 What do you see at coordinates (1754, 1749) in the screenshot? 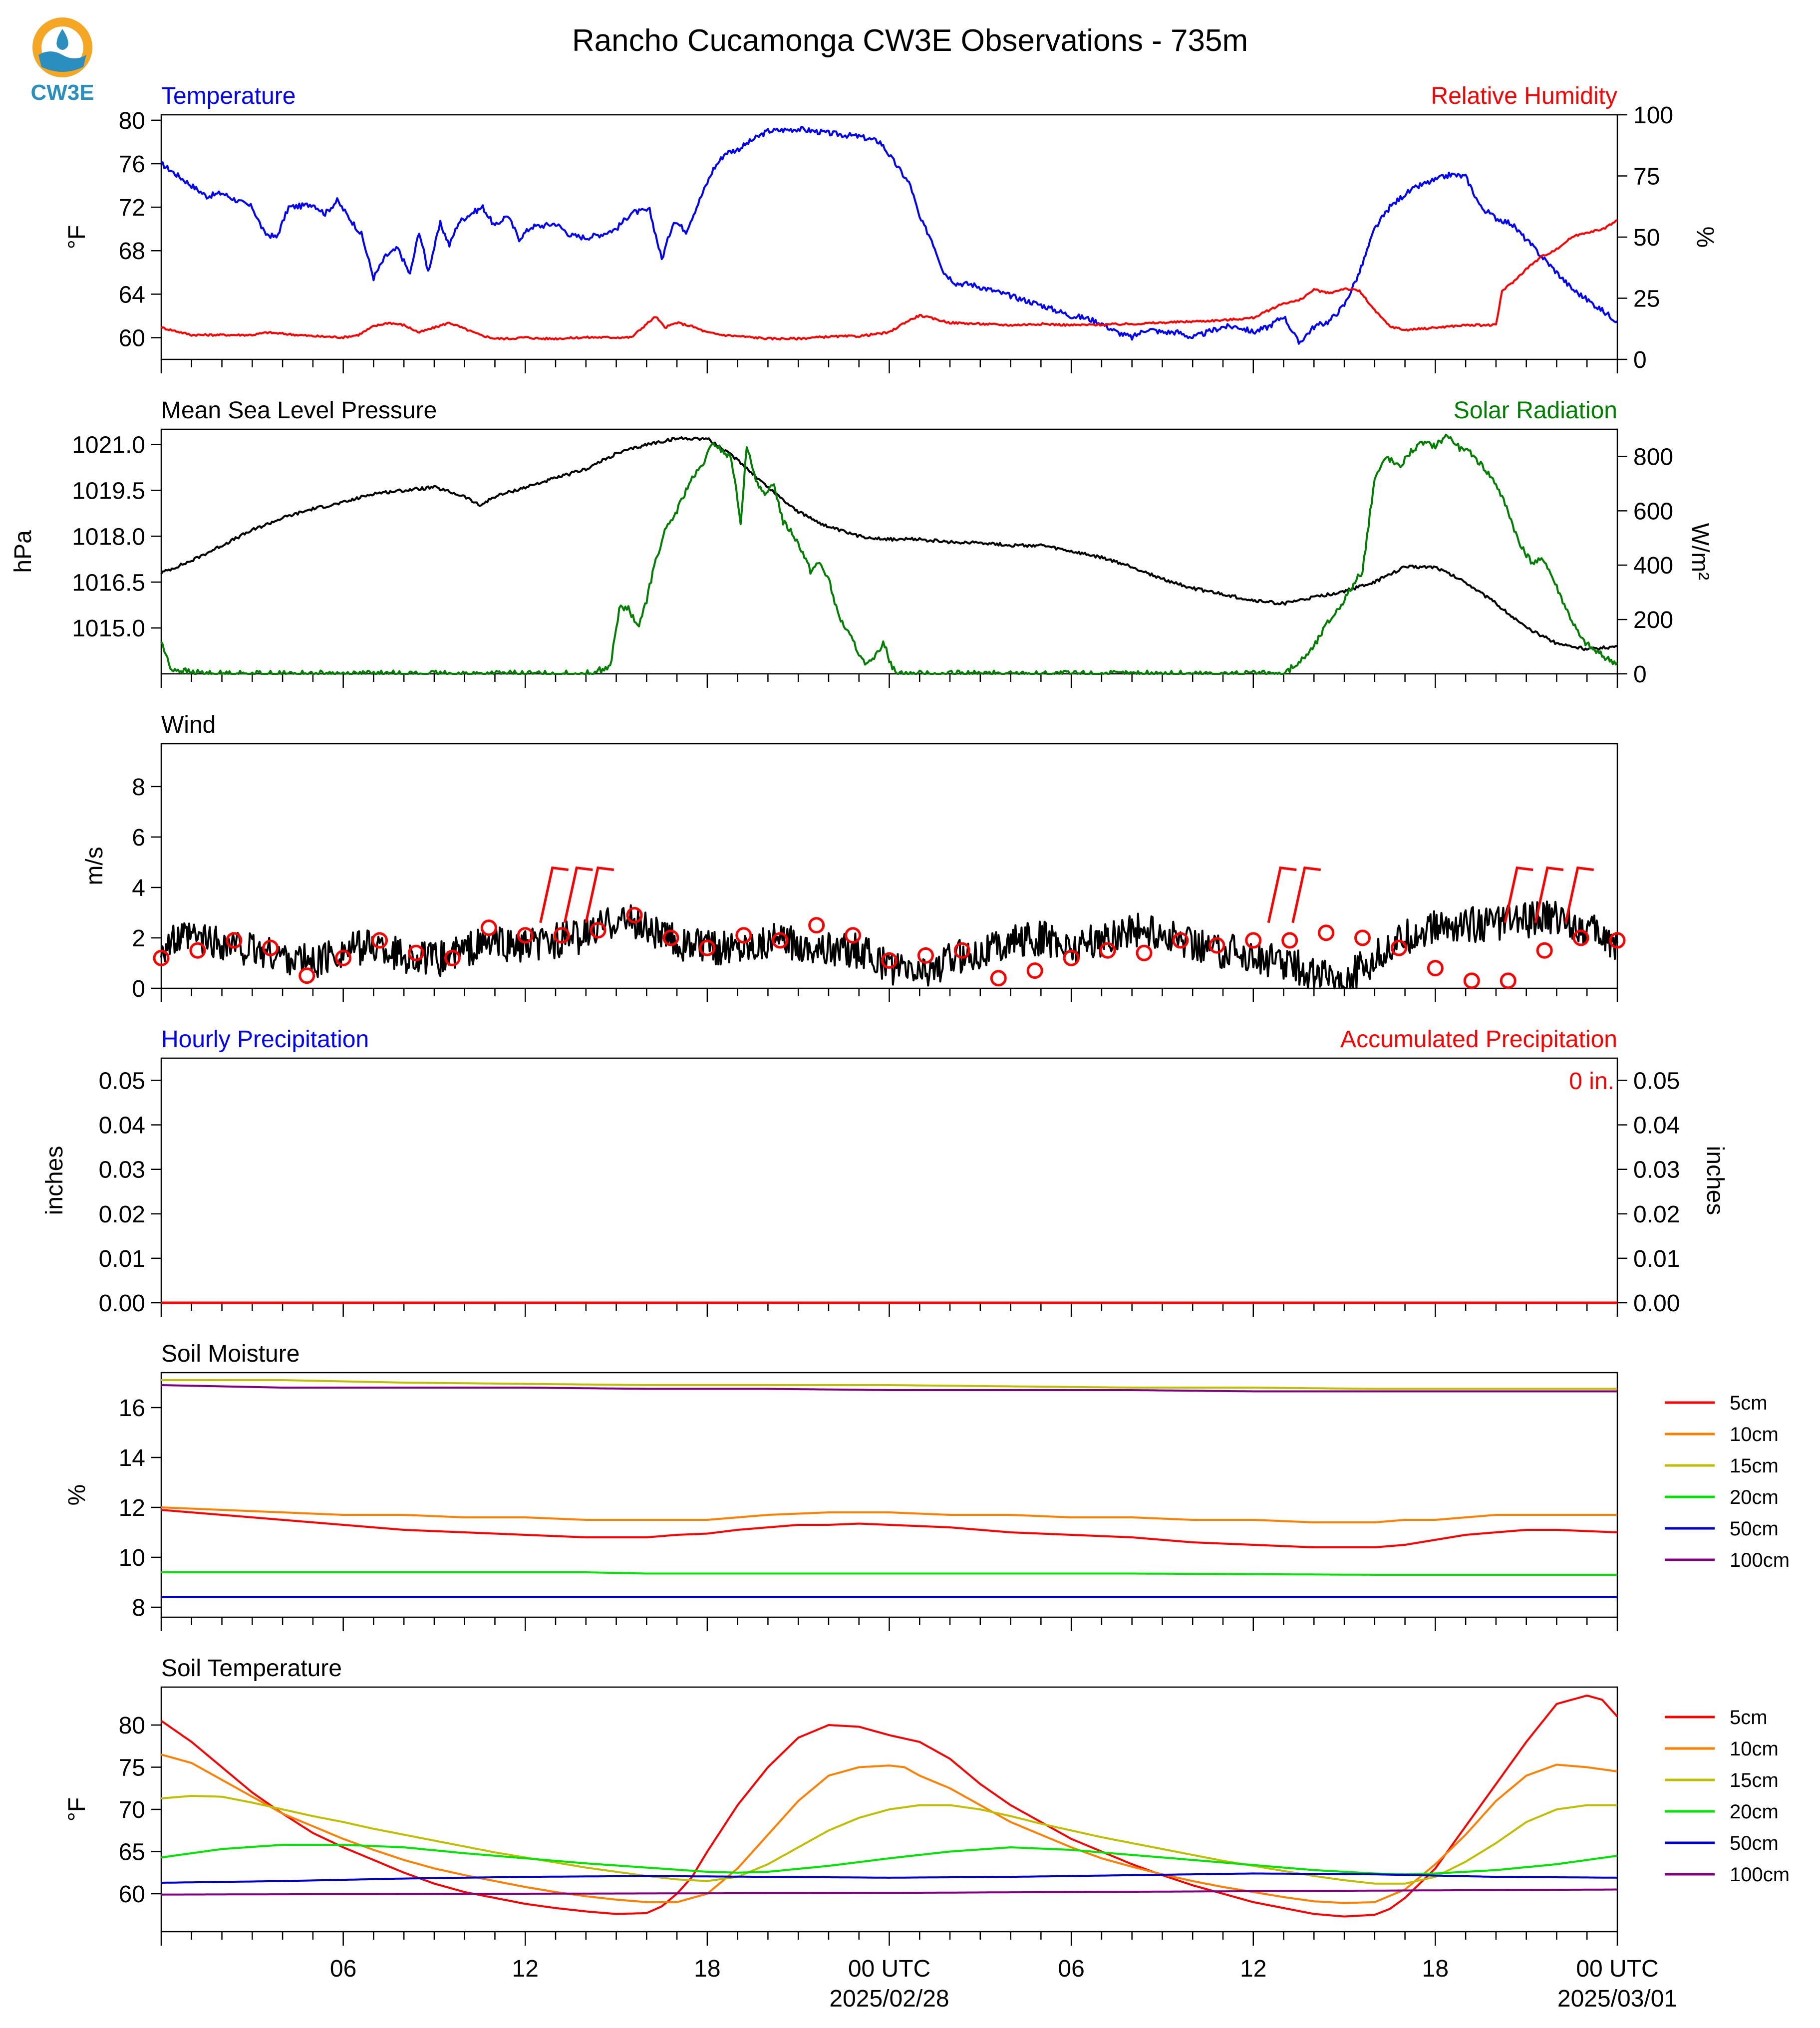
I see `legend-label: 10cm` at bounding box center [1754, 1749].